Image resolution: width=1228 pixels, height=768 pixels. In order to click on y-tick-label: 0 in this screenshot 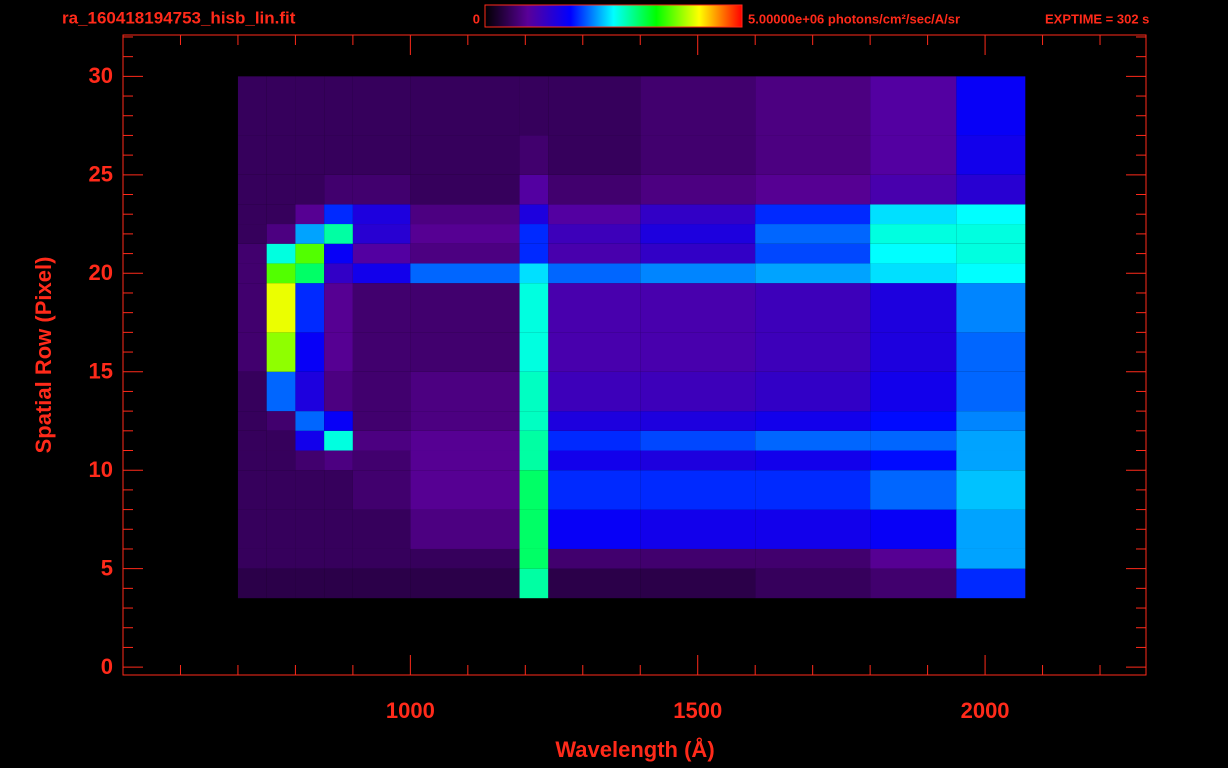, I will do `click(107, 666)`.